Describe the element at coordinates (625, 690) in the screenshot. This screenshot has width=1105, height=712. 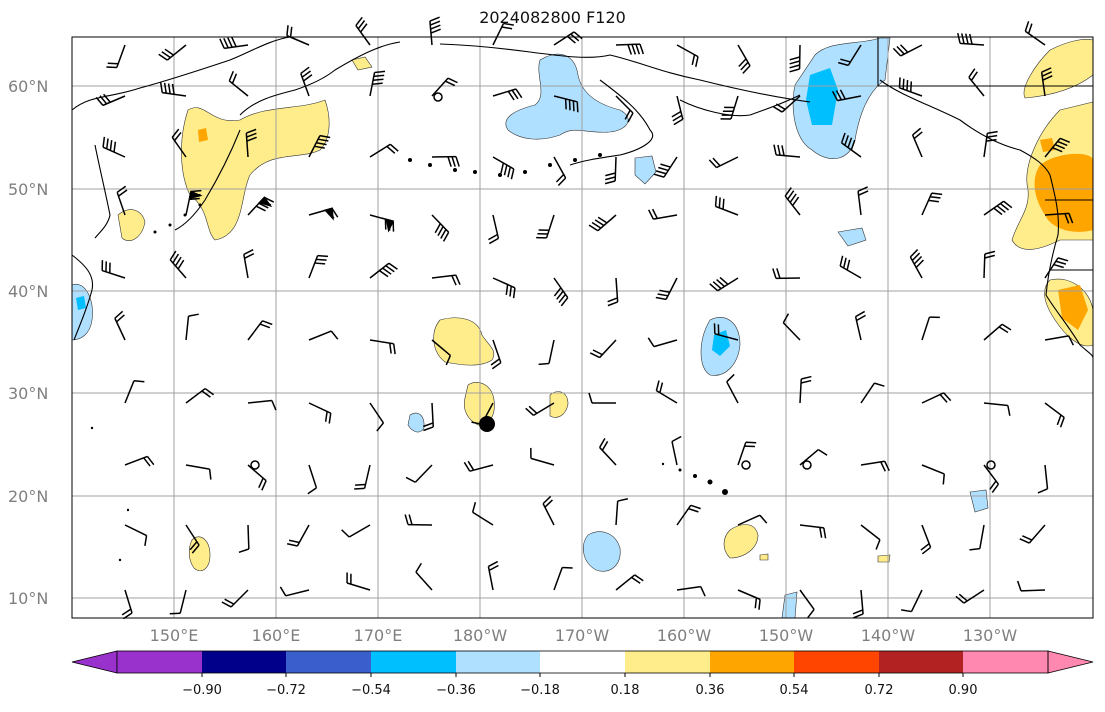
I see `colorbar-tick-label: 0.18` at that location.